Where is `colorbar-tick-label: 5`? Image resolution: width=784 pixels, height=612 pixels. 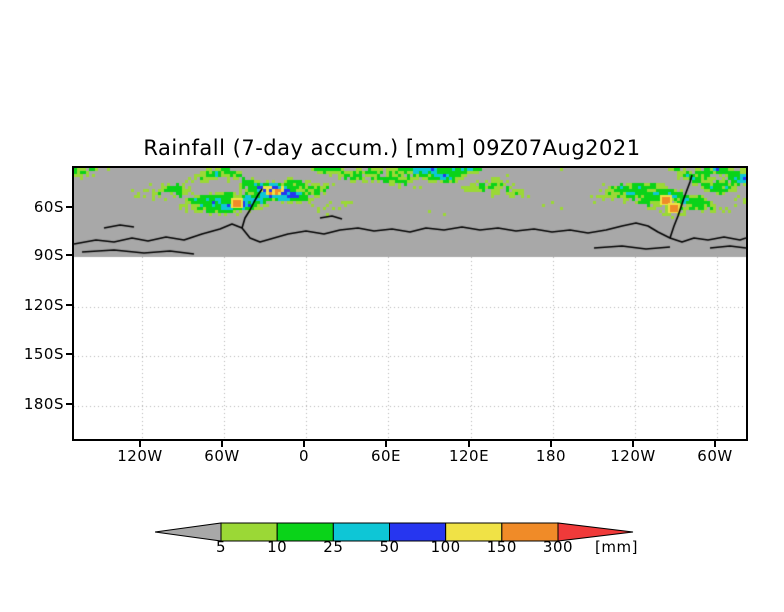 colorbar-tick-label: 5 is located at coordinates (221, 547).